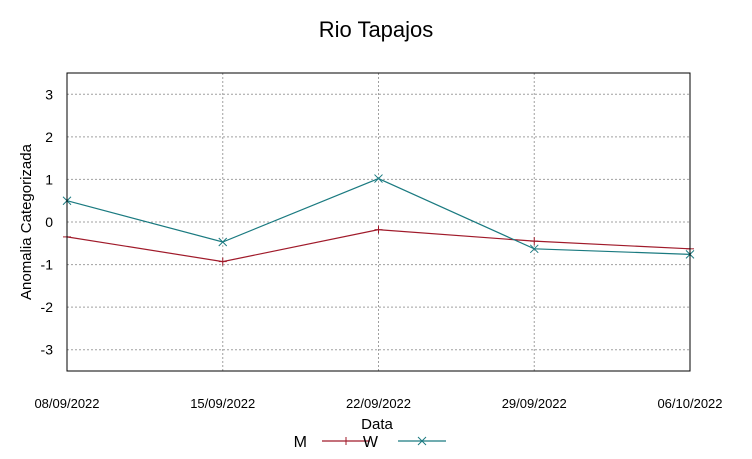  I want to click on y-tick-labels: -3 -2 -1 0 1 2 3, so click(47, 221).